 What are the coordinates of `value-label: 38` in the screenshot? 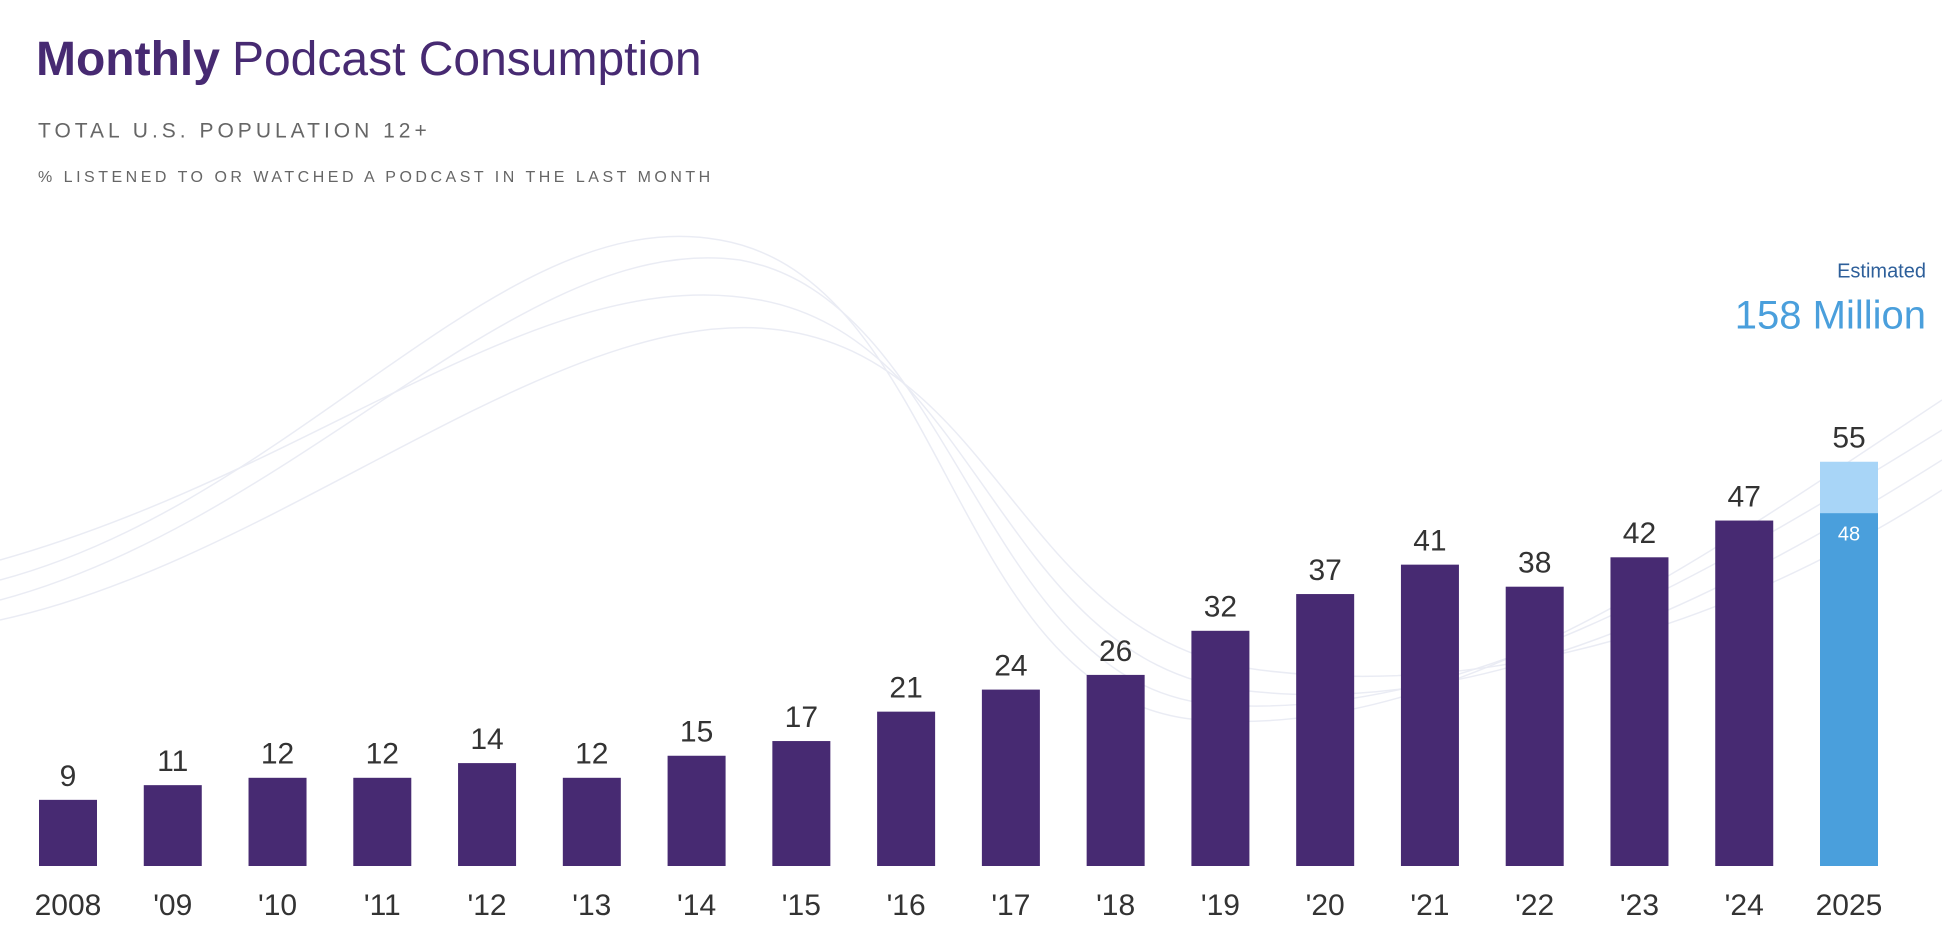 It's located at (1534, 563).